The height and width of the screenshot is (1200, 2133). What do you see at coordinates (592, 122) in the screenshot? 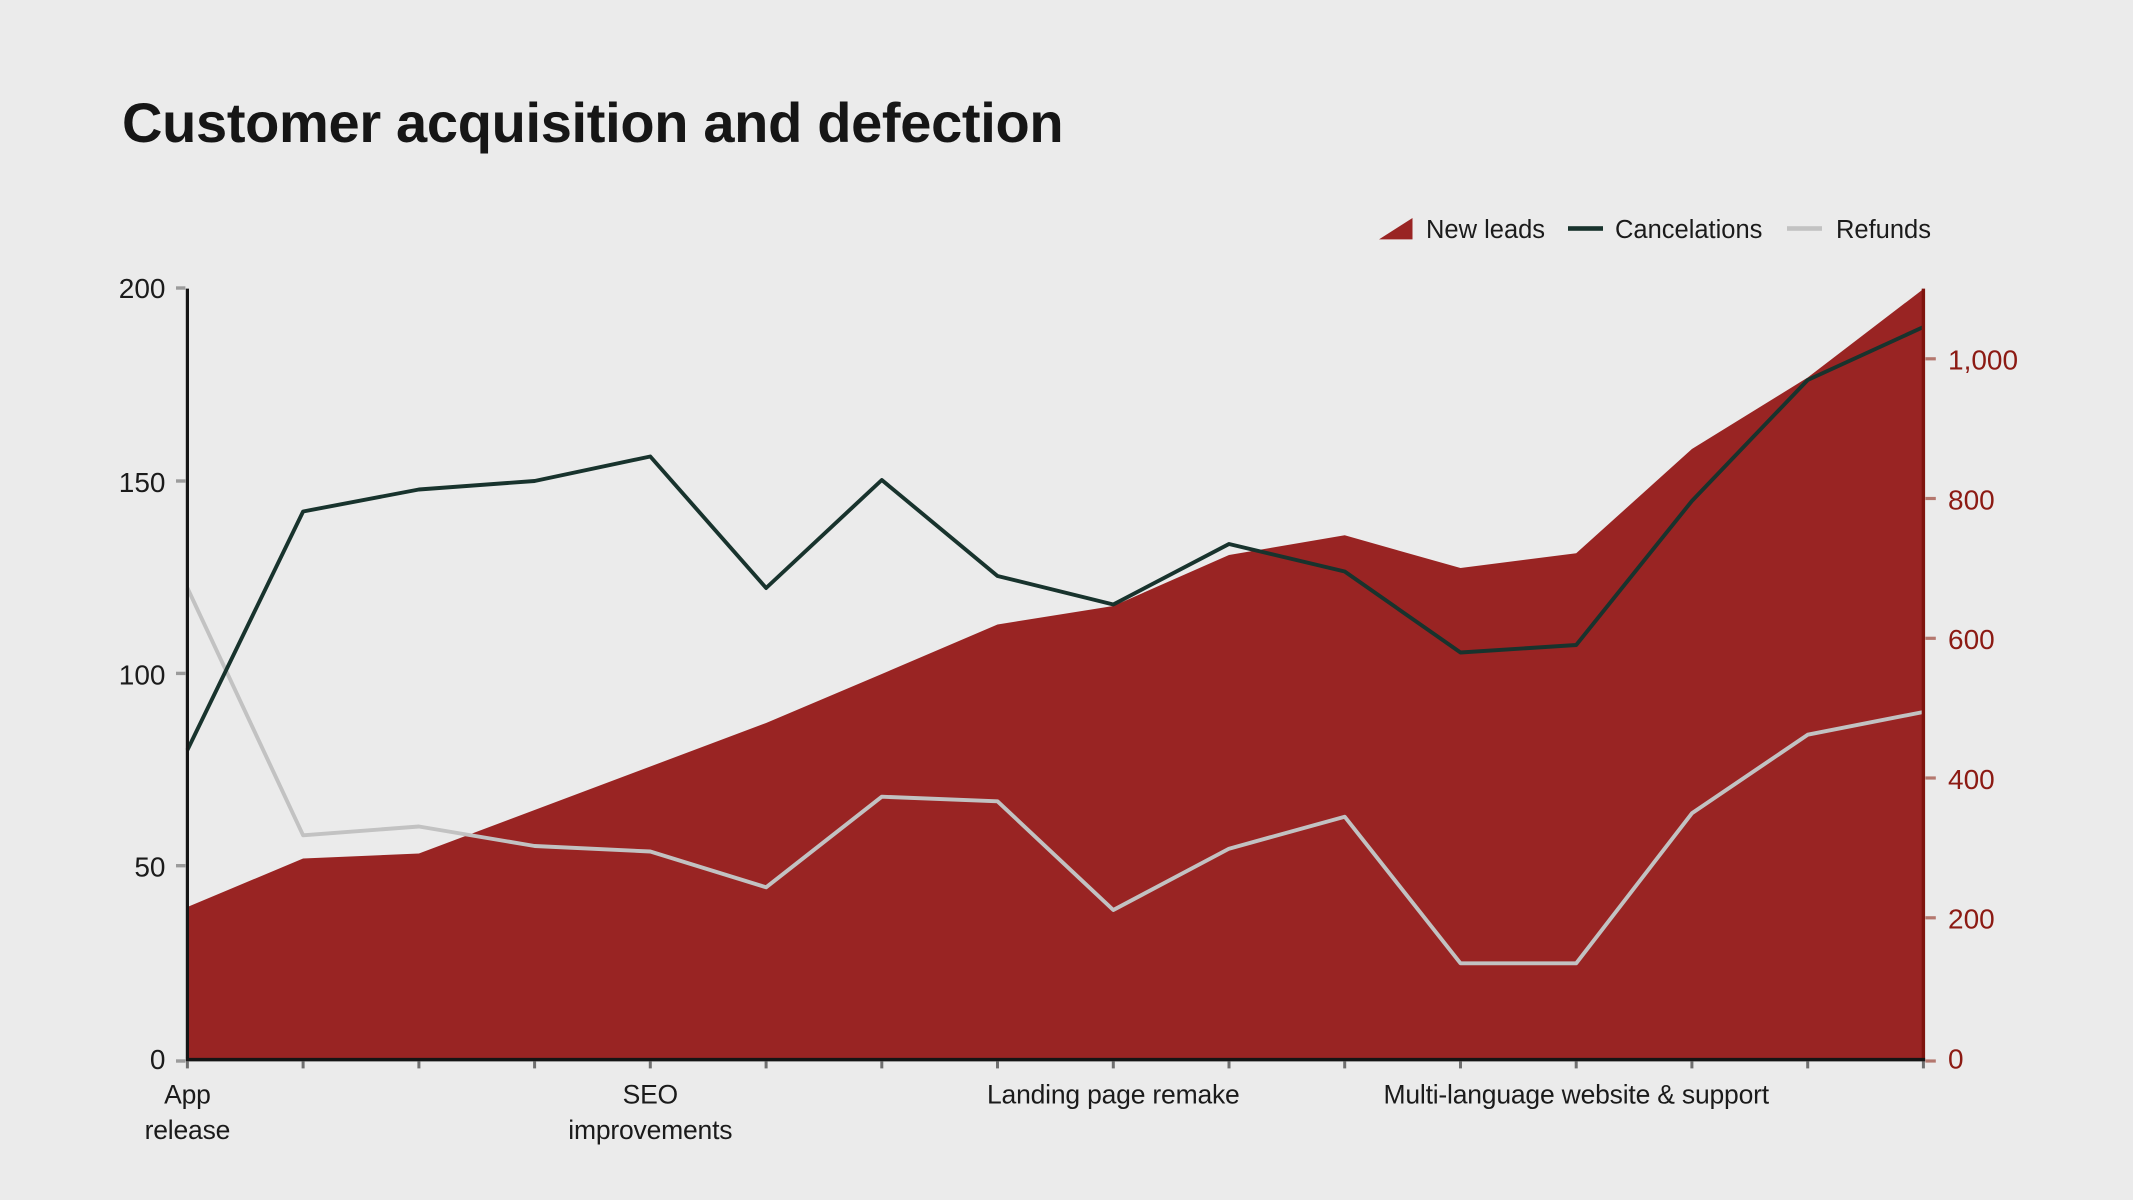
I see `svg-text:Customer acquisition and defec: Customer acquisition and defection` at bounding box center [592, 122].